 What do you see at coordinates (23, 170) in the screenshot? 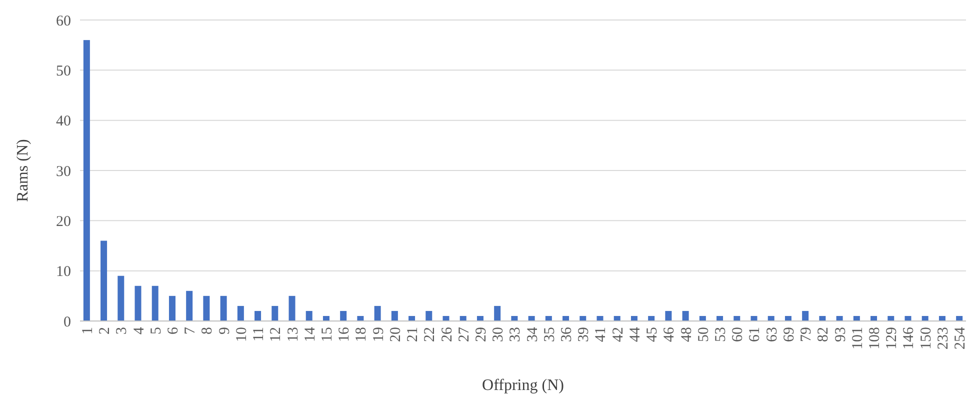
I see `y-axis-title: Rams (N)` at bounding box center [23, 170].